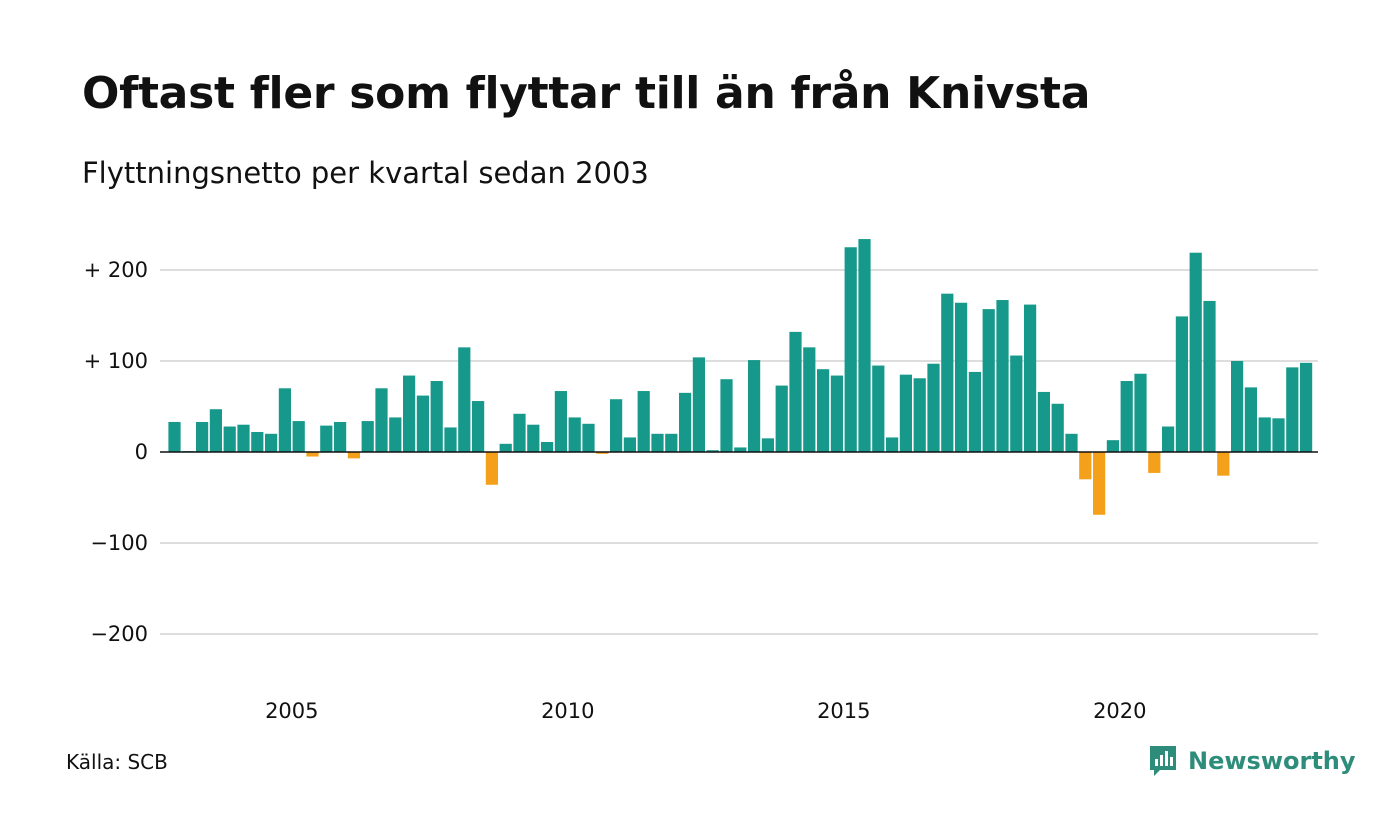 The width and height of the screenshot is (1400, 840). What do you see at coordinates (117, 762) in the screenshot?
I see `source-note: Källa: SCB` at bounding box center [117, 762].